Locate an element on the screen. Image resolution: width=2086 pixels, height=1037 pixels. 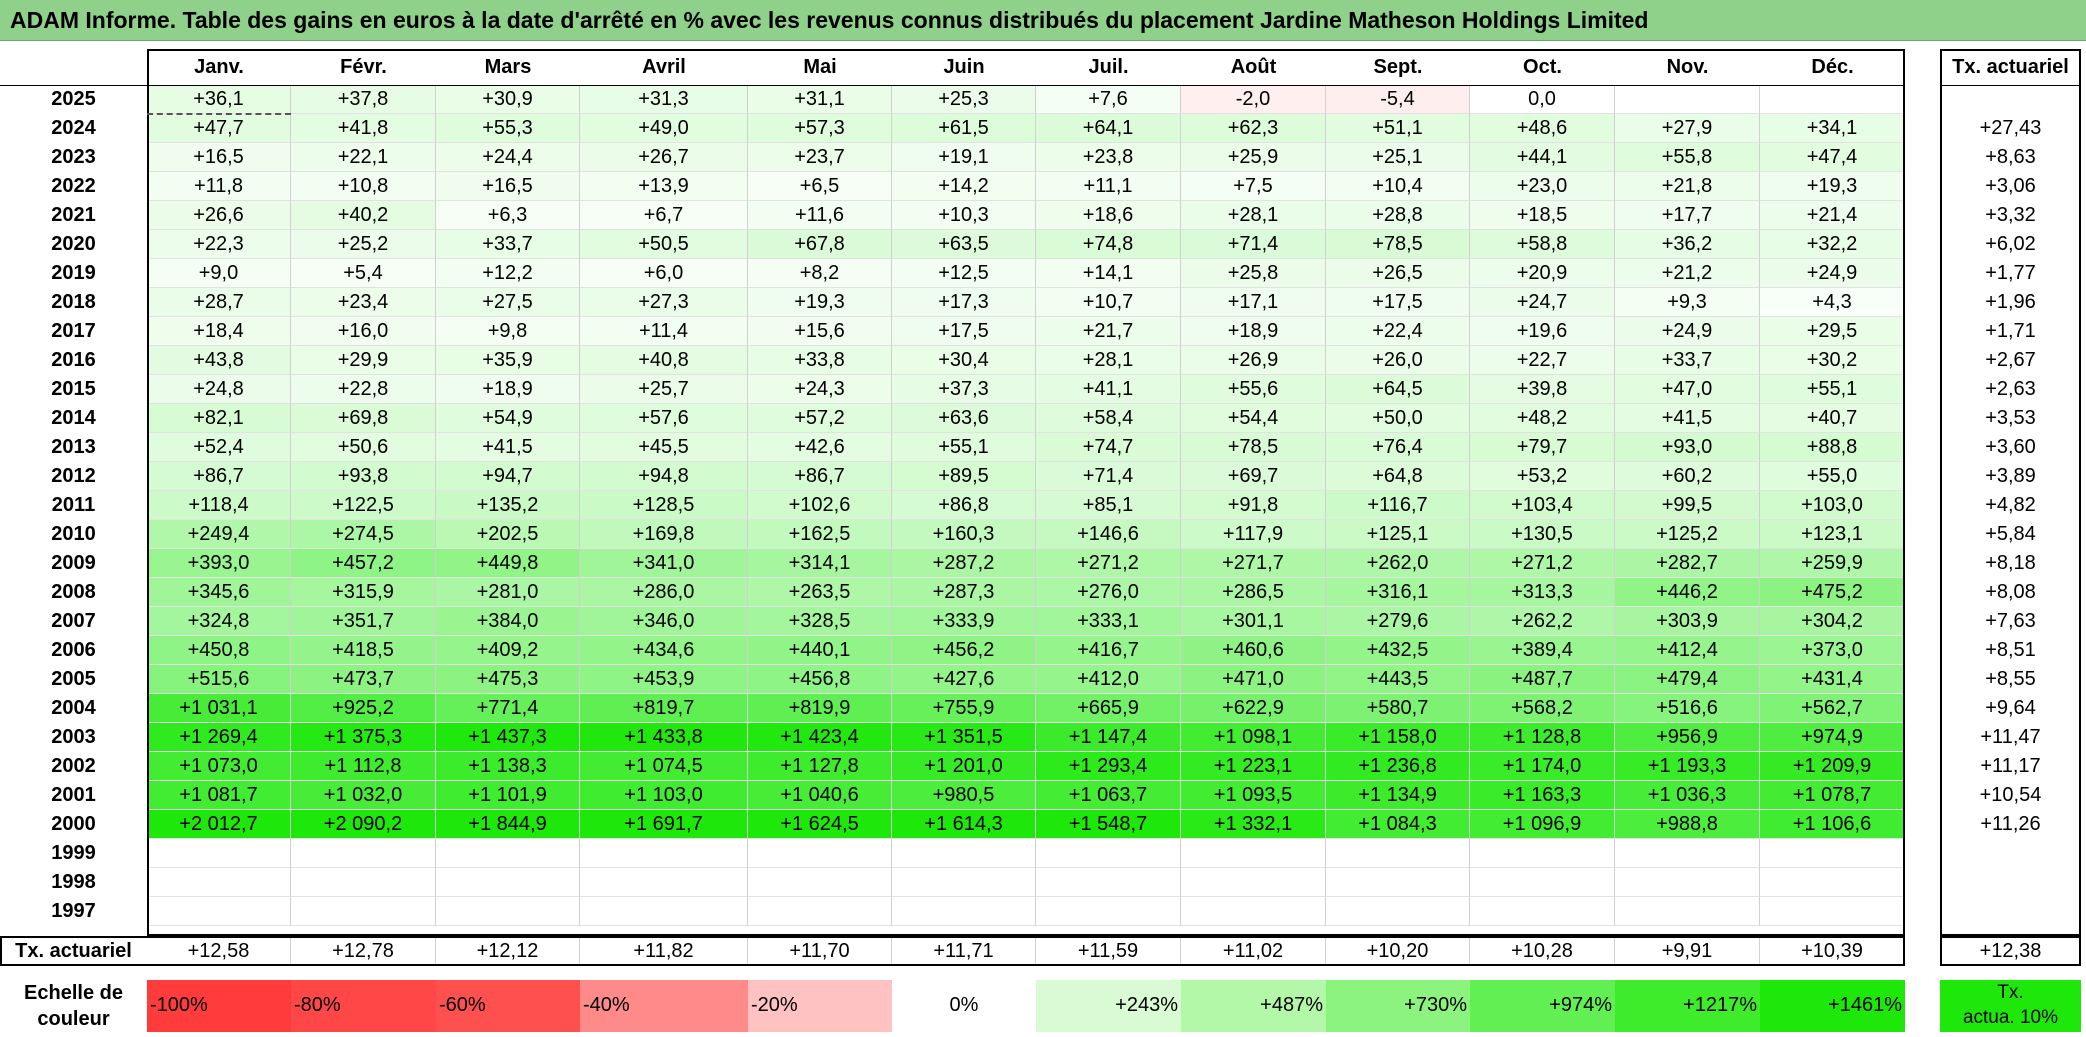
table-cell: +16,5 is located at coordinates (219, 157).